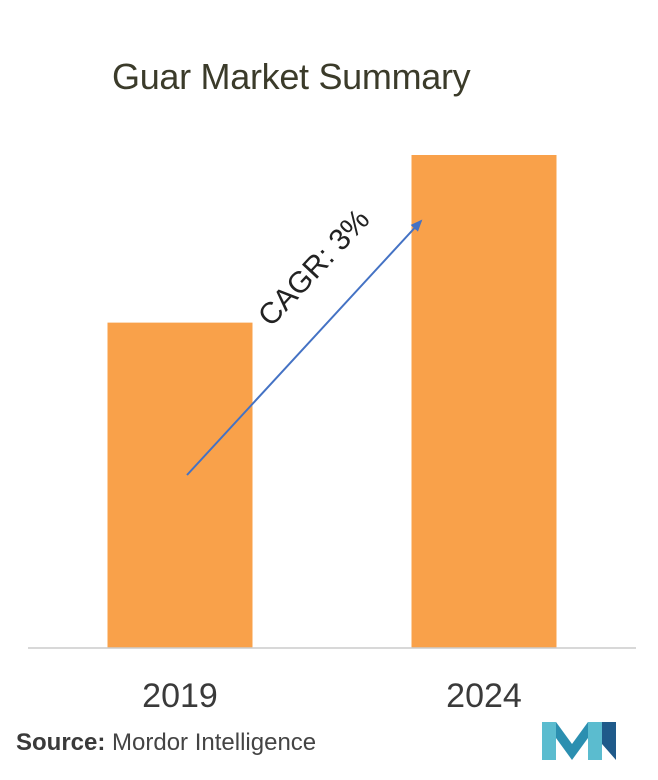  Describe the element at coordinates (314, 268) in the screenshot. I see `cagr-label: CAGR: 3%` at that location.